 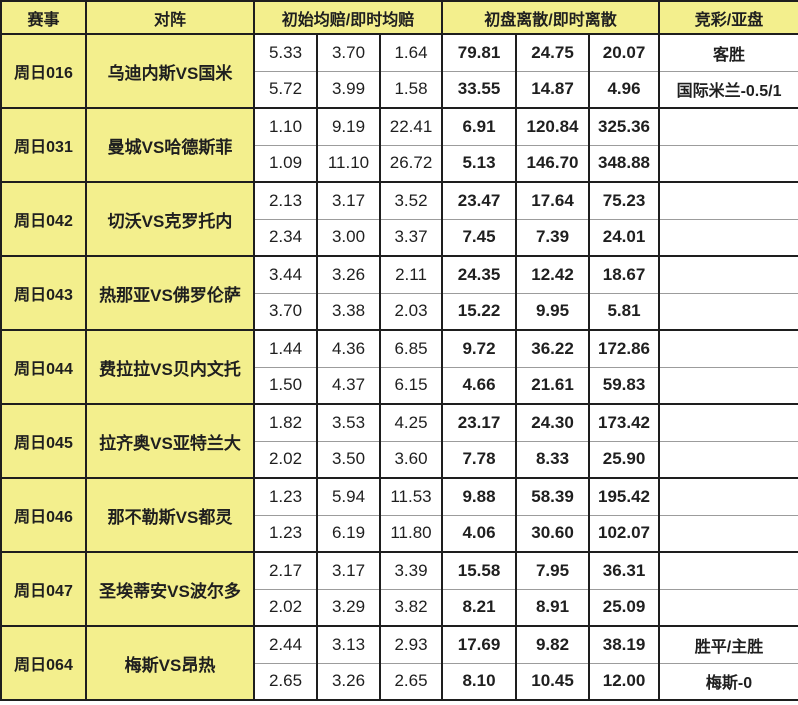 What do you see at coordinates (479, 385) in the screenshot?
I see `dispersion-cell: 4.66` at bounding box center [479, 385].